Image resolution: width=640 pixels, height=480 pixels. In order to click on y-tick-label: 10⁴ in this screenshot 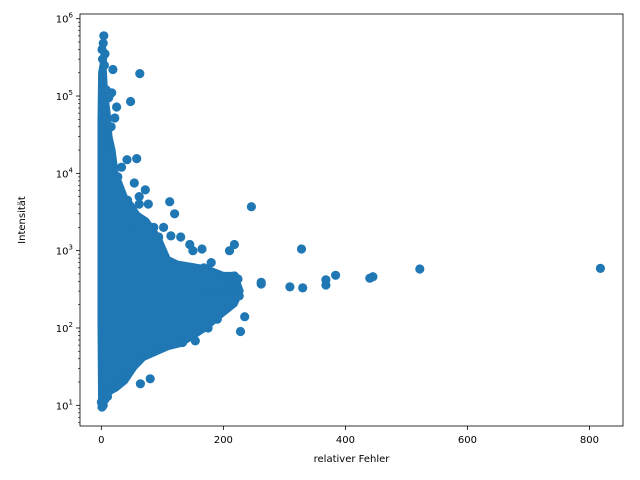, I will do `click(65, 173)`.